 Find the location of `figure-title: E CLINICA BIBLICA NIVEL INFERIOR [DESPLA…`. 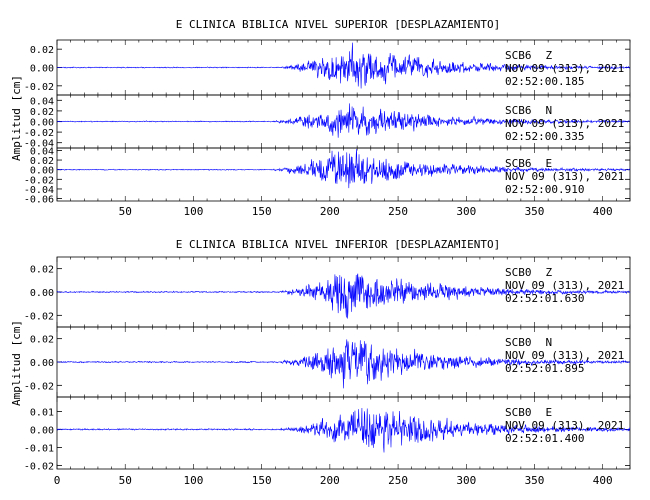

figure-title: E CLINICA BIBLICA NIVEL INFERIOR [DESPLA… is located at coordinates (338, 244).